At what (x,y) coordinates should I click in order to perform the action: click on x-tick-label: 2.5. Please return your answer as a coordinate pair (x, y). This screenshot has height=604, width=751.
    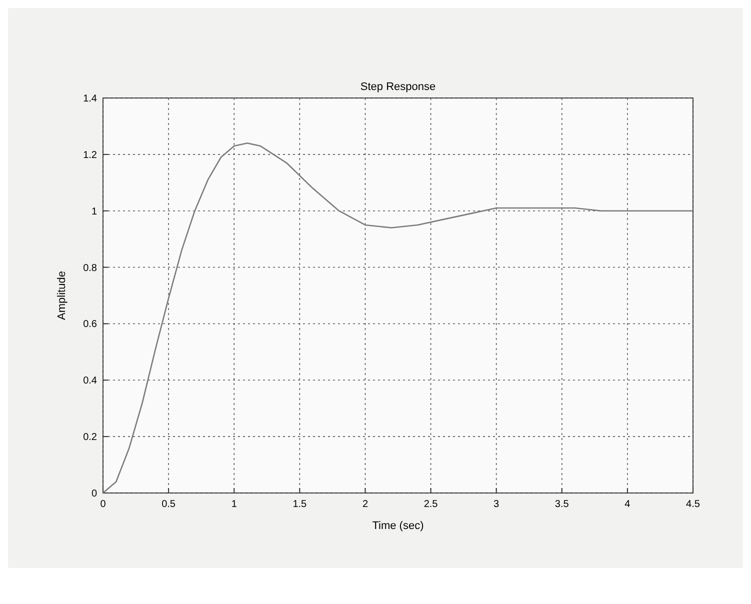
    Looking at the image, I should click on (431, 504).